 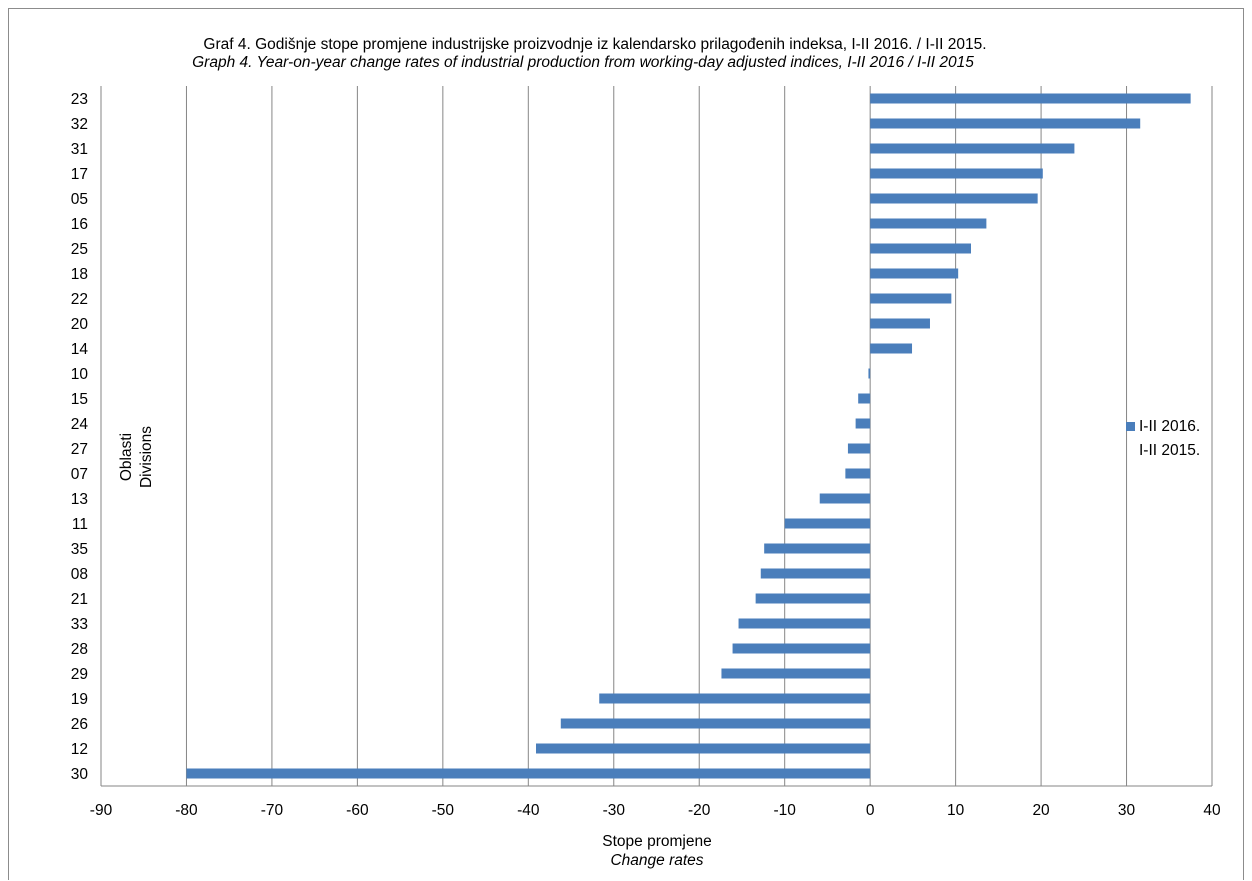 I want to click on category-label: 25, so click(x=79, y=249).